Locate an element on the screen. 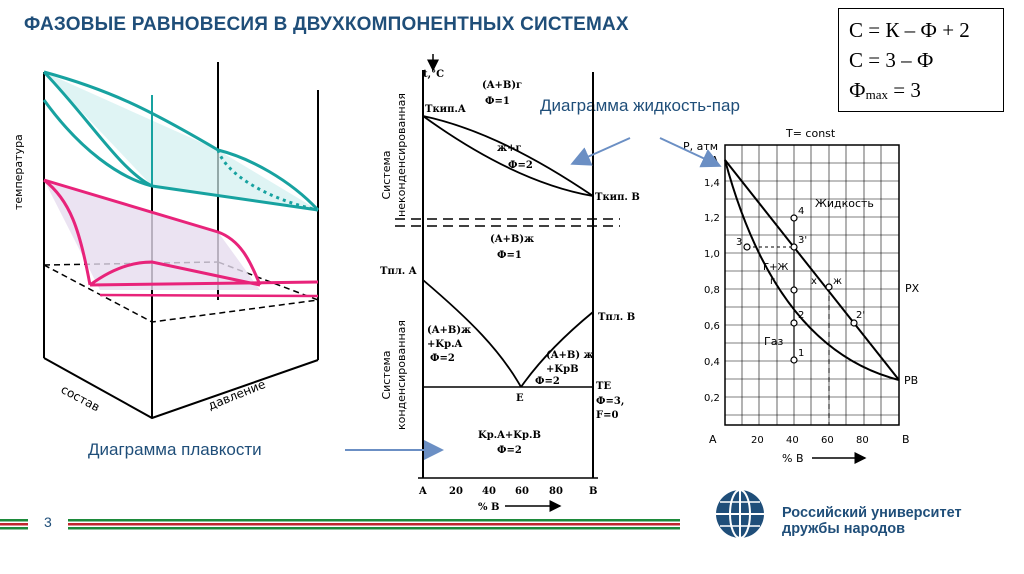 This screenshot has width=1024, height=574. liq-vap-region-label: ж+г is located at coordinates (509, 148).